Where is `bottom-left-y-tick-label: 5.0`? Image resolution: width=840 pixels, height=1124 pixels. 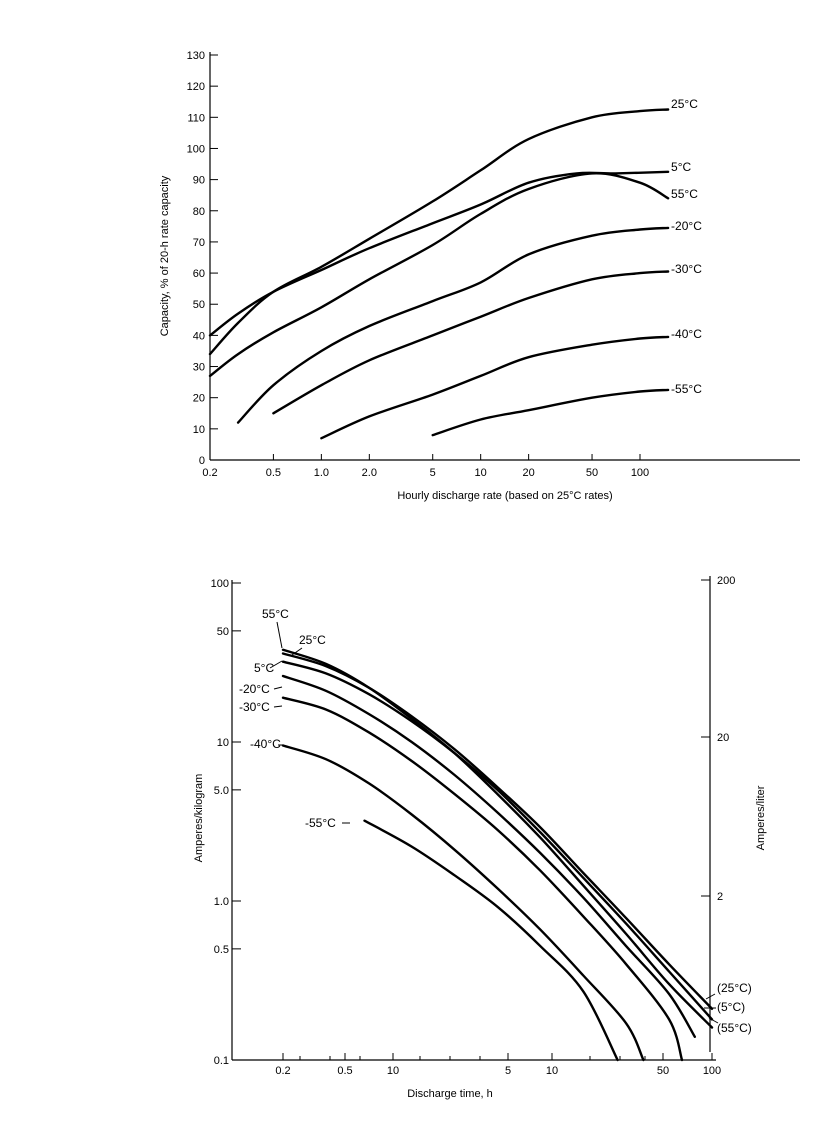
bottom-left-y-tick-label: 5.0 is located at coordinates (221, 791).